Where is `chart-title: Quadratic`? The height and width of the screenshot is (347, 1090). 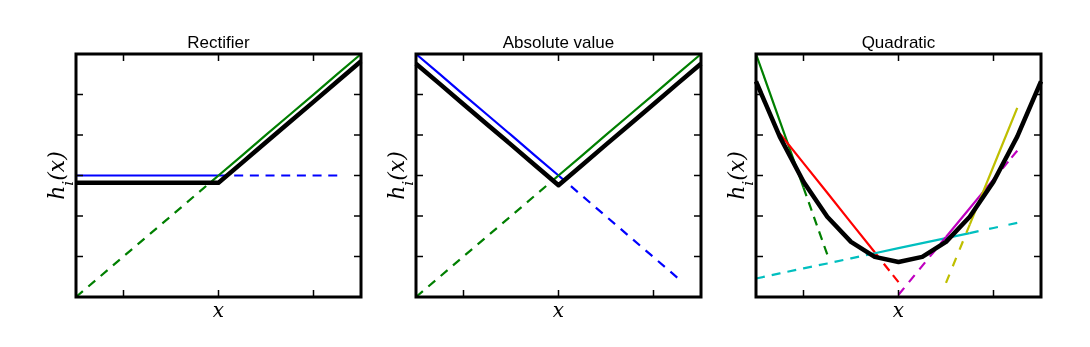
chart-title: Quadratic is located at coordinates (898, 42).